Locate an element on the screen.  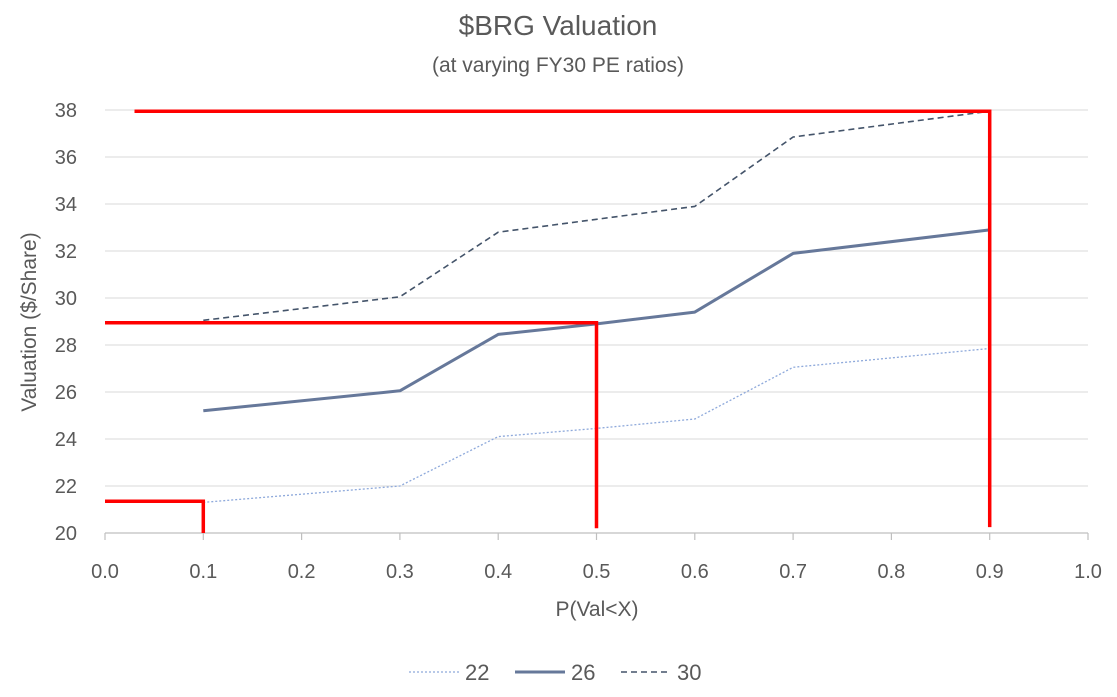
legend-label-26: 26 is located at coordinates (583, 672).